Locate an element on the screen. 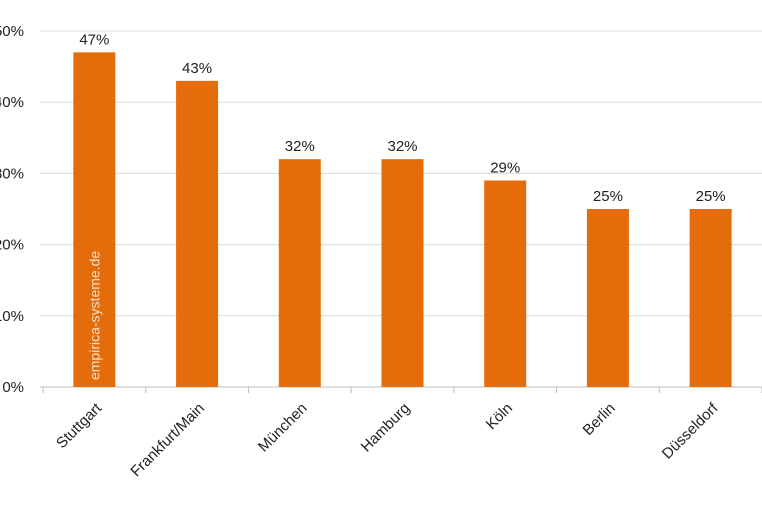 The height and width of the screenshot is (508, 762). x-tick-label: Frankfurt/Main is located at coordinates (167, 440).